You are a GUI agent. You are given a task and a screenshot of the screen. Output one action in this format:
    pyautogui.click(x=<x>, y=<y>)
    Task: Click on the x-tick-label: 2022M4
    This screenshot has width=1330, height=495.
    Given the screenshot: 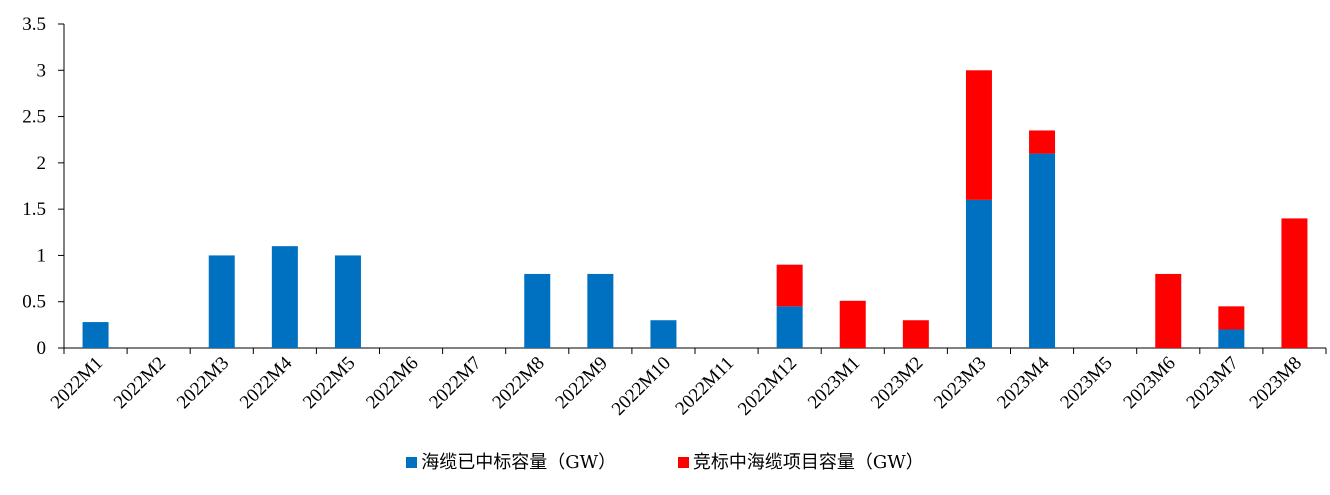 What is the action you would take?
    pyautogui.click(x=266, y=382)
    